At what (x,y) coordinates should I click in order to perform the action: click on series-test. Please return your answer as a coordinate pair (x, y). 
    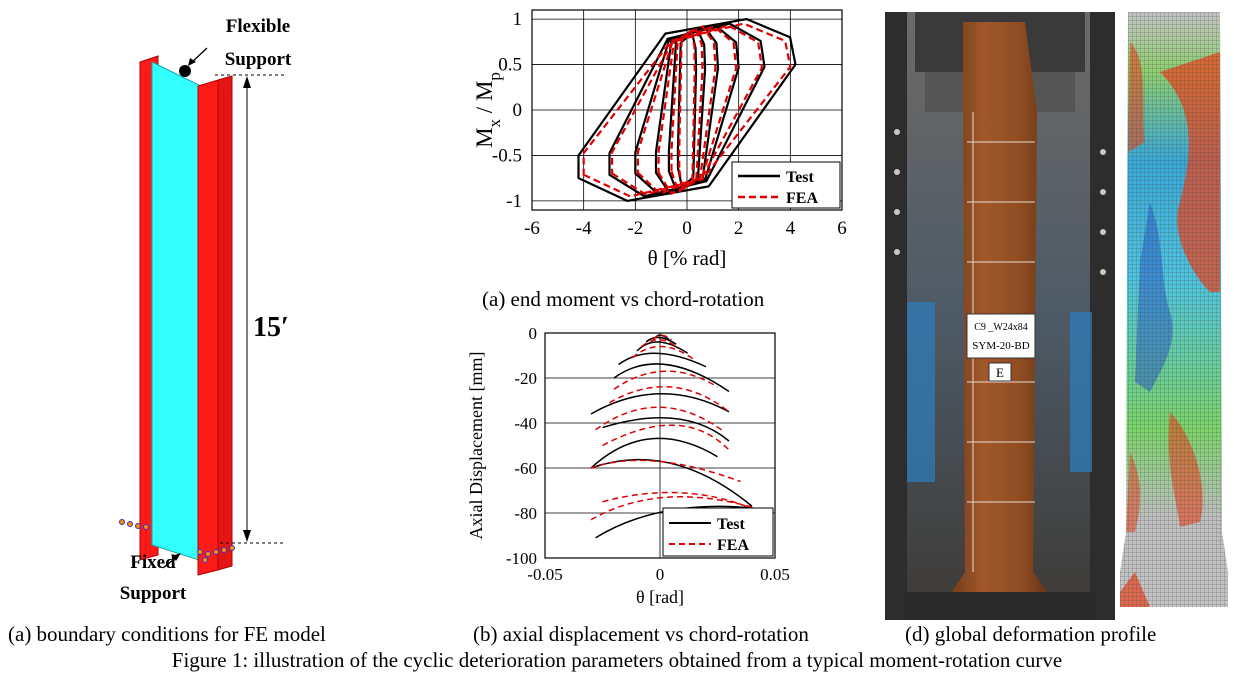
    Looking at the image, I should click on (673, 436).